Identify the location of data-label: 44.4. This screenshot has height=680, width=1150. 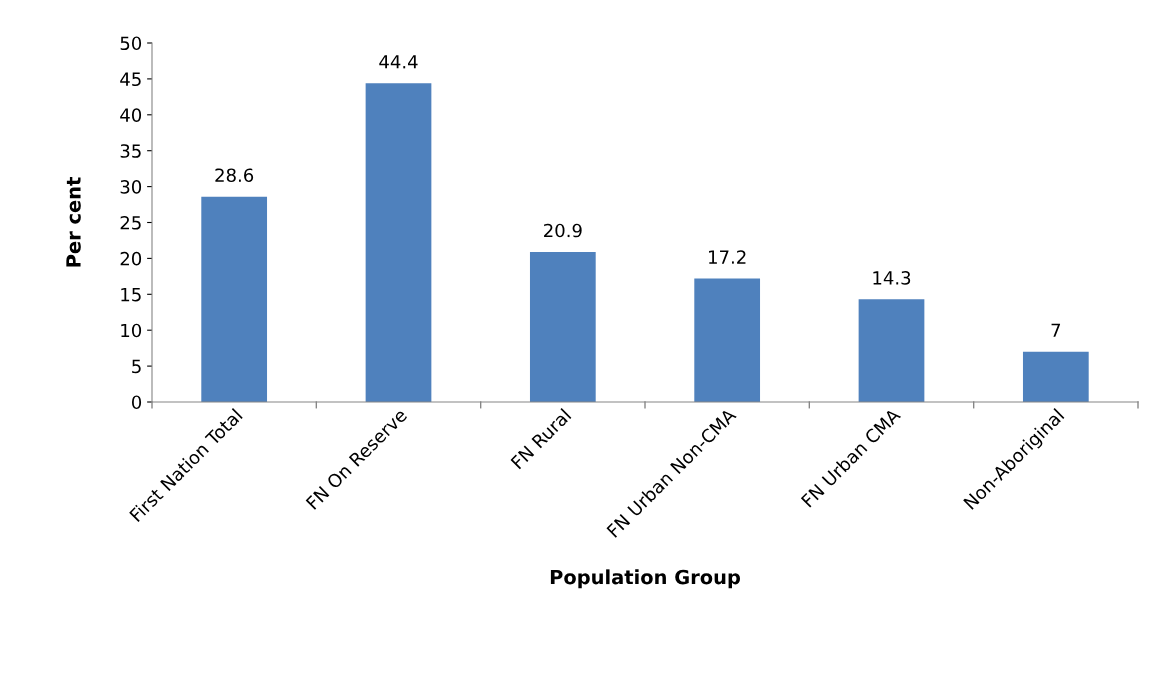
(398, 62).